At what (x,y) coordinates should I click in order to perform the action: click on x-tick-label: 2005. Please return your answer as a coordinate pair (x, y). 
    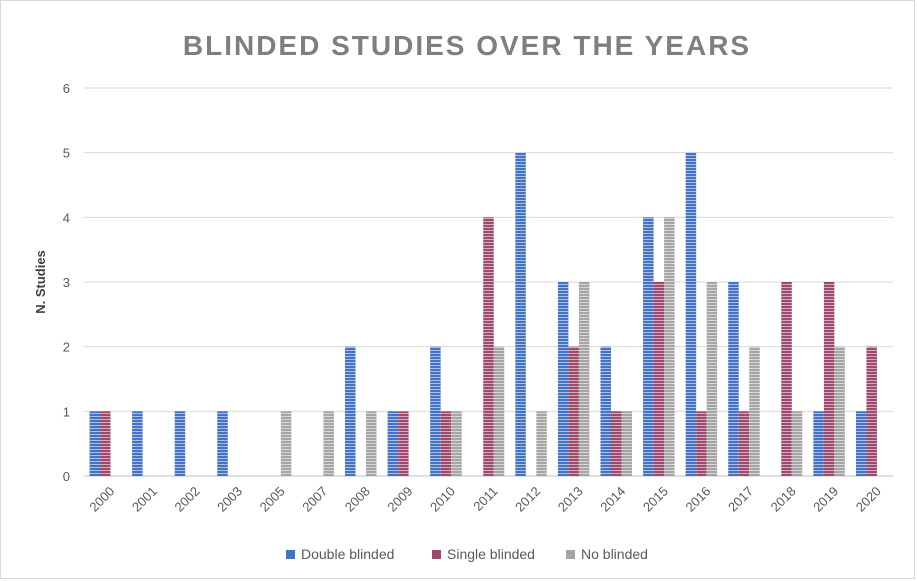
    Looking at the image, I should click on (272, 499).